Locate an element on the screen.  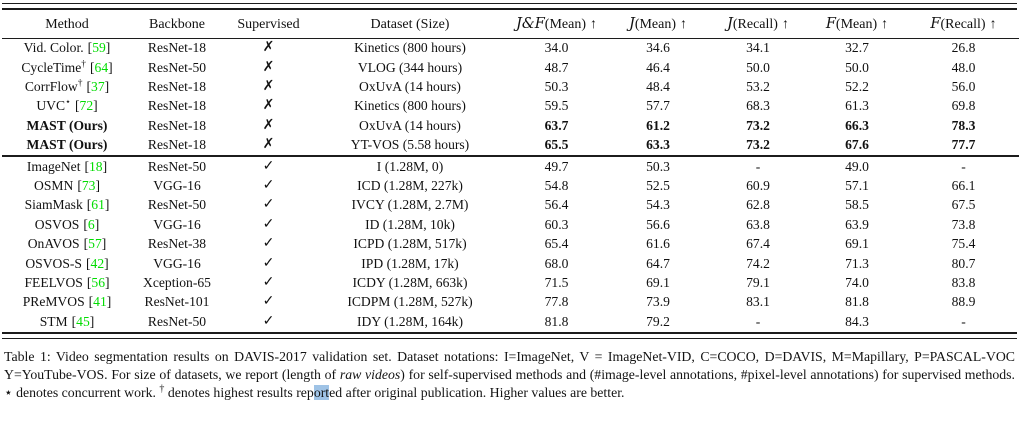
citation: [42] is located at coordinates (97, 263).